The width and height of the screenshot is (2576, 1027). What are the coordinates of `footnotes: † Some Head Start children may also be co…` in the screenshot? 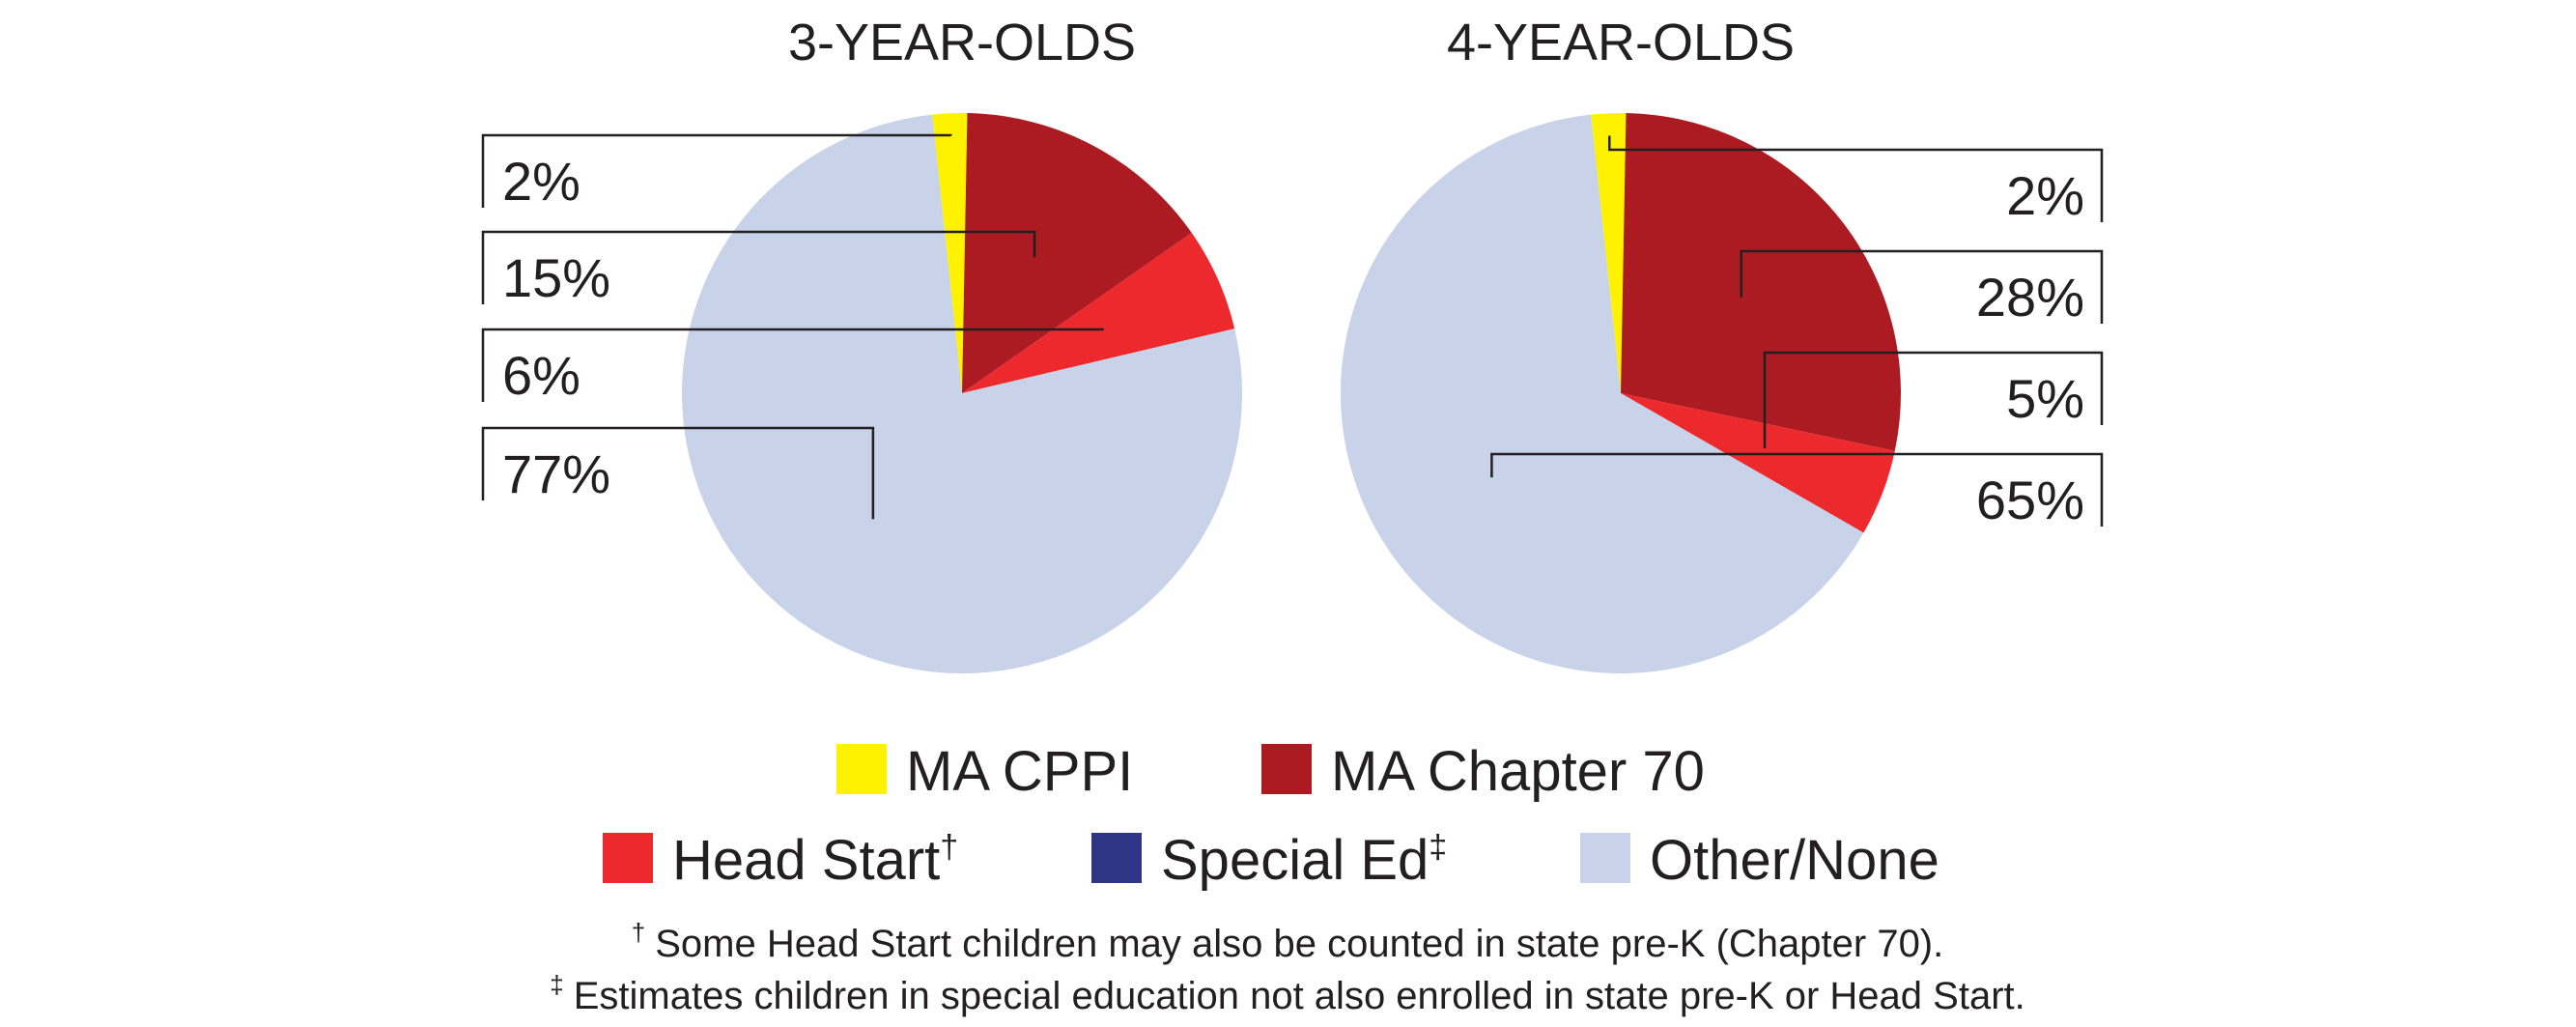 It's located at (1287, 968).